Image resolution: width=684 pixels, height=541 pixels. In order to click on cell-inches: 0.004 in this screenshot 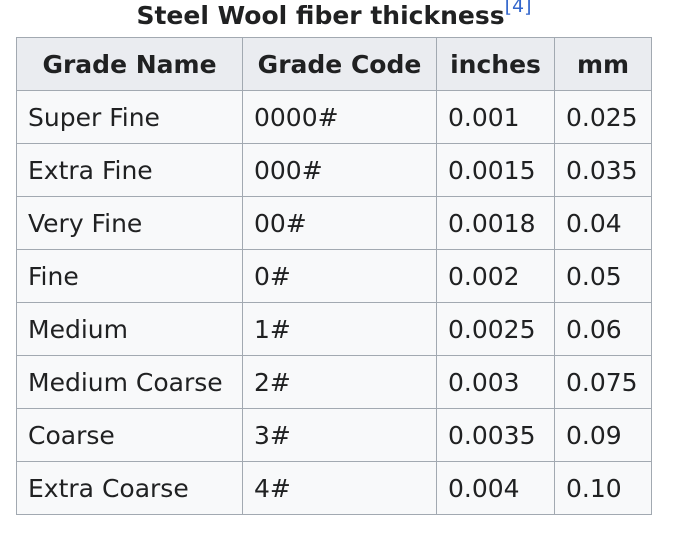, I will do `click(495, 488)`.